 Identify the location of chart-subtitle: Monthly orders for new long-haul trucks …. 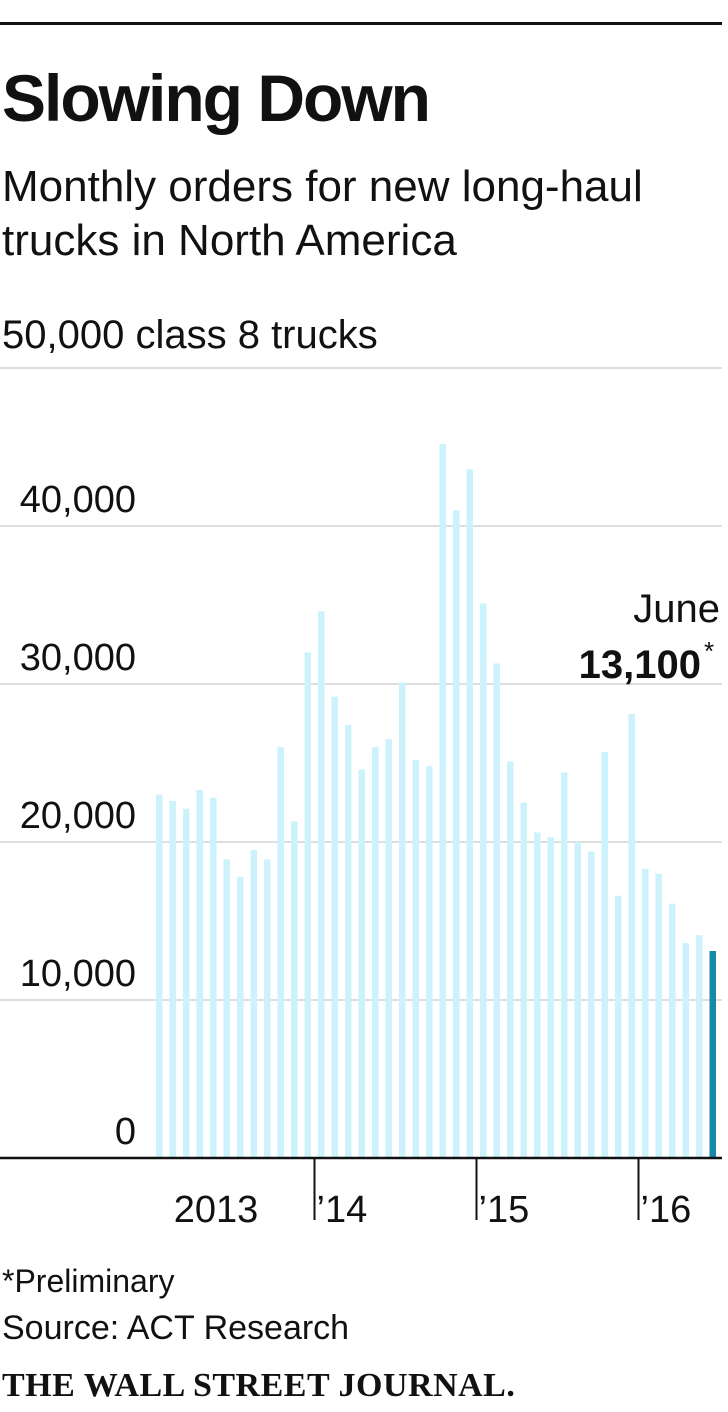
(322, 213).